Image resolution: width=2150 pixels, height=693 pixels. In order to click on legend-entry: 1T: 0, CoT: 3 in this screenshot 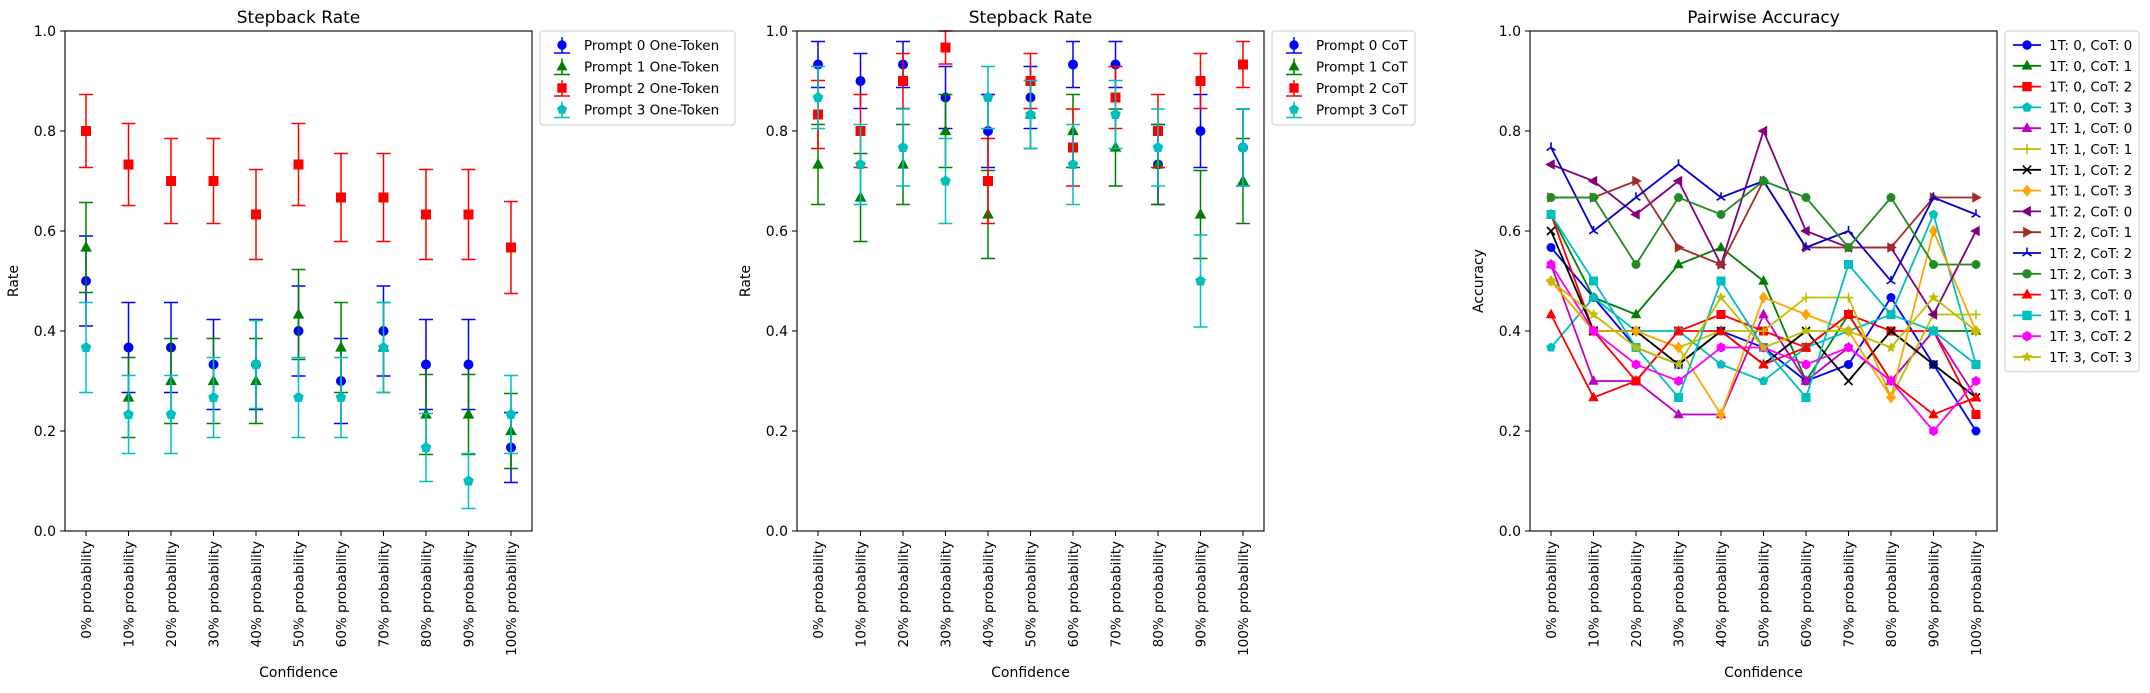, I will do `click(2072, 108)`.